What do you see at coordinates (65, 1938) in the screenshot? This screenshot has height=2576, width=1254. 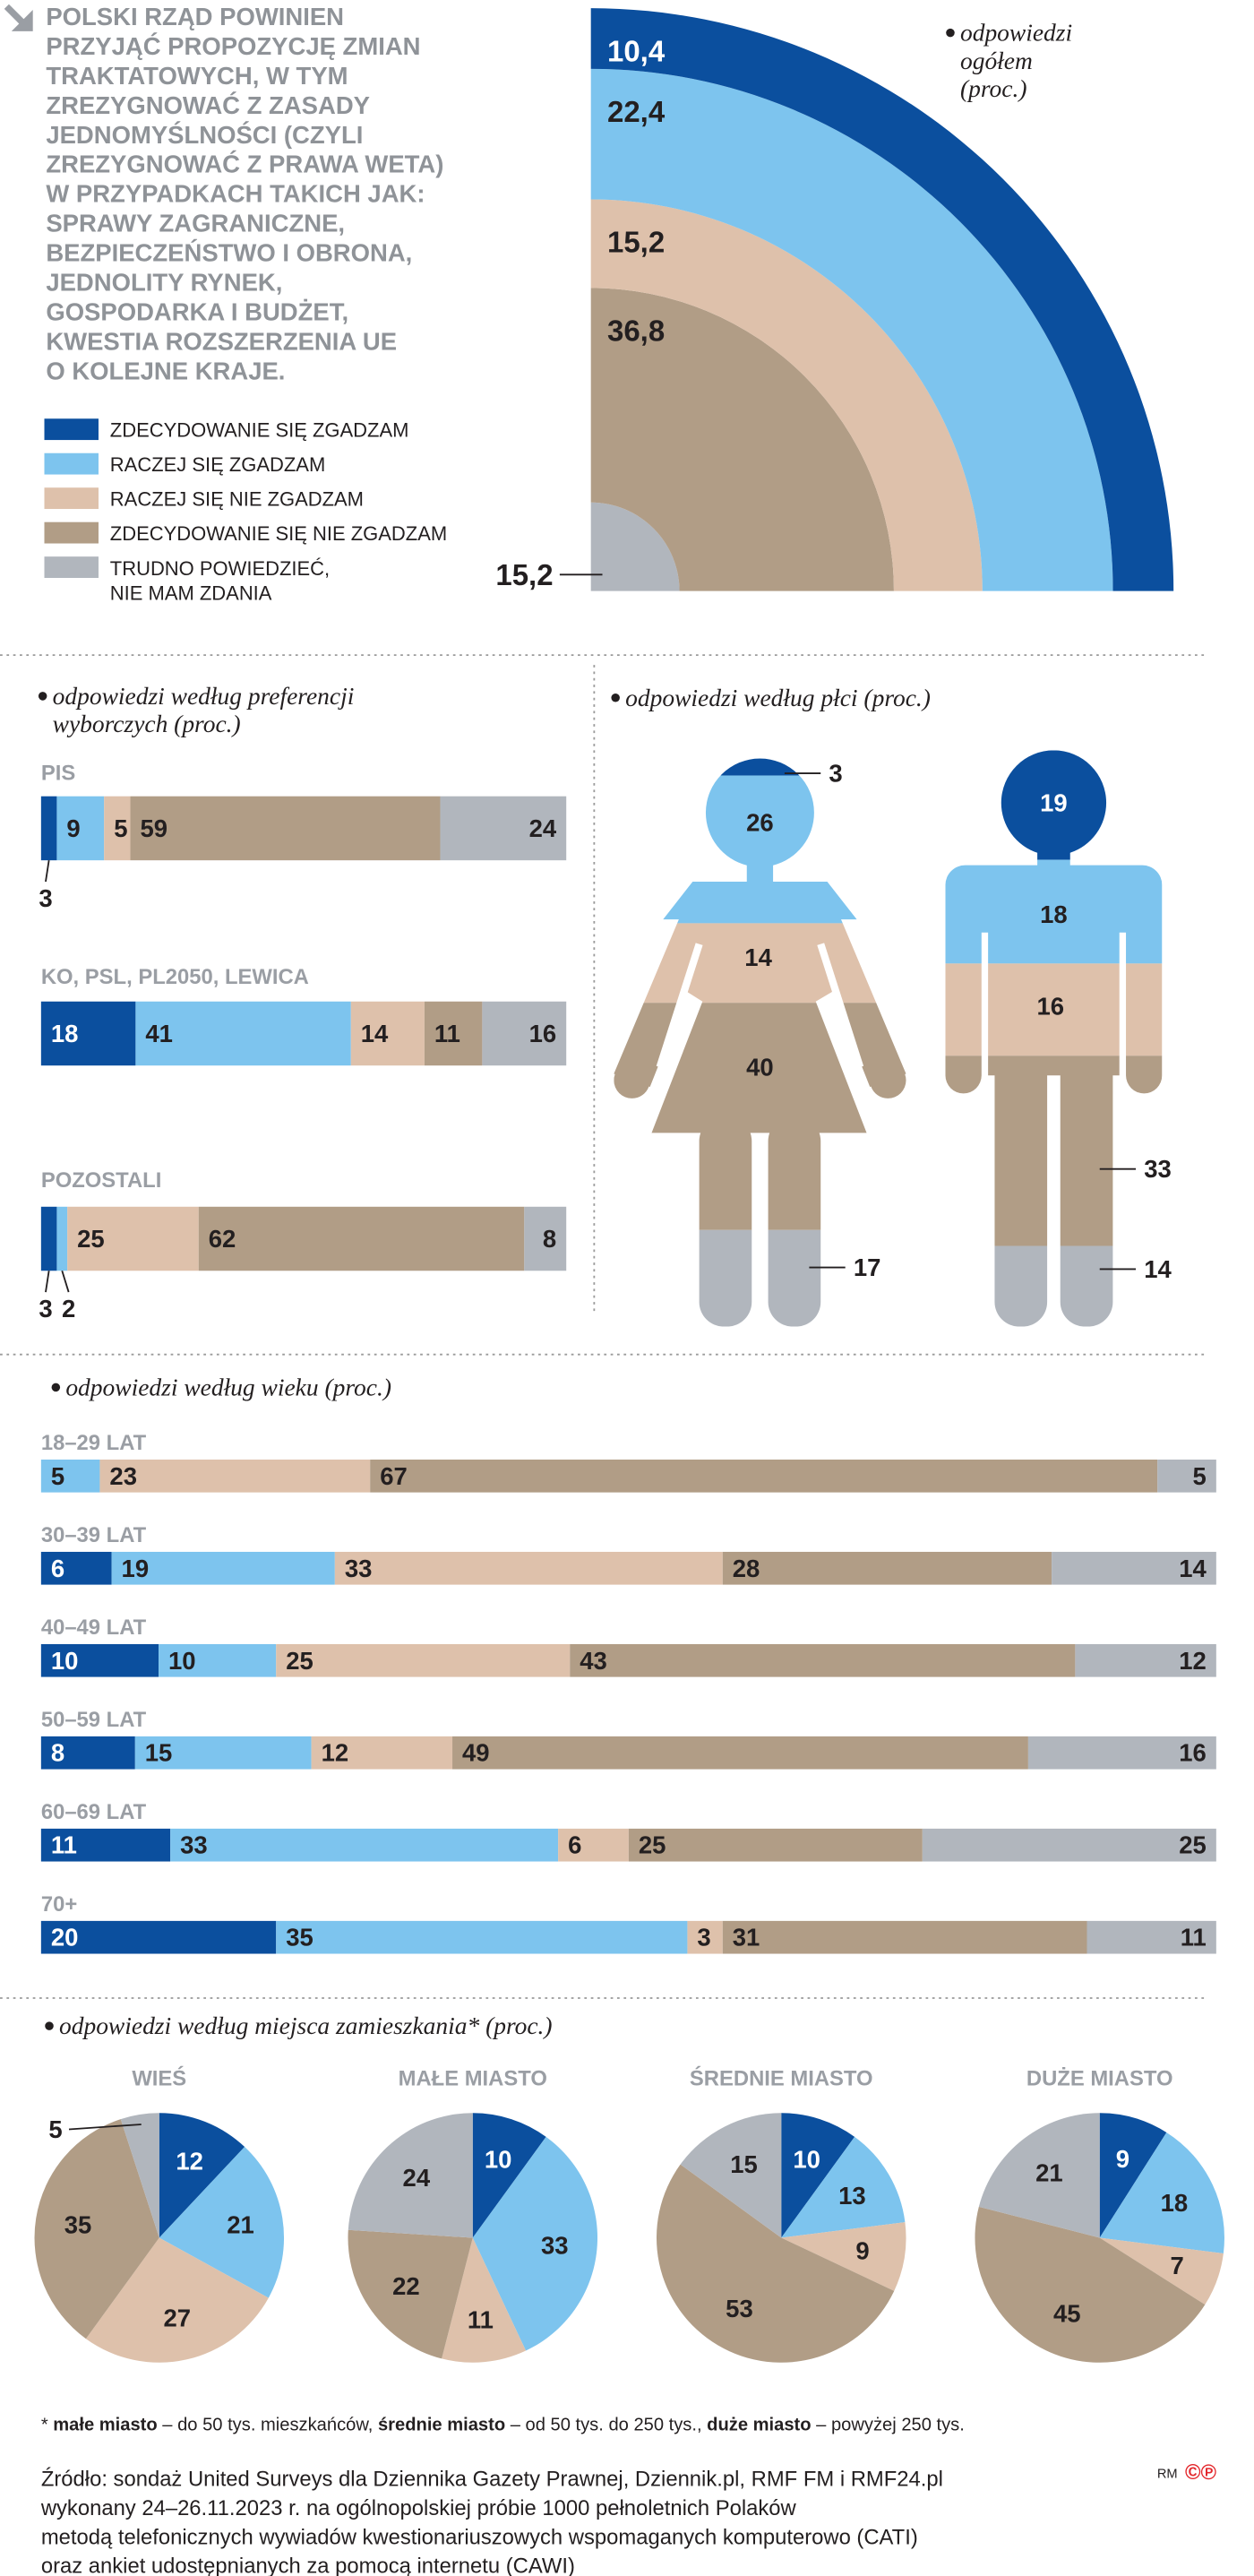 I see `value-label: 20` at bounding box center [65, 1938].